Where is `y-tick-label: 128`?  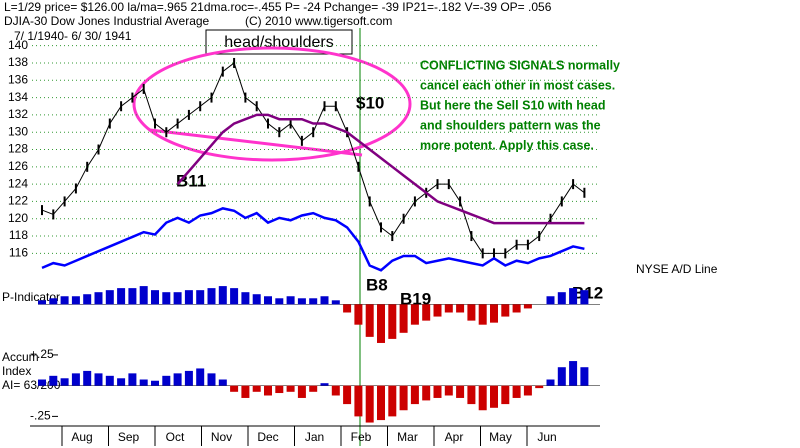
y-tick-label: 128 is located at coordinates (18, 149).